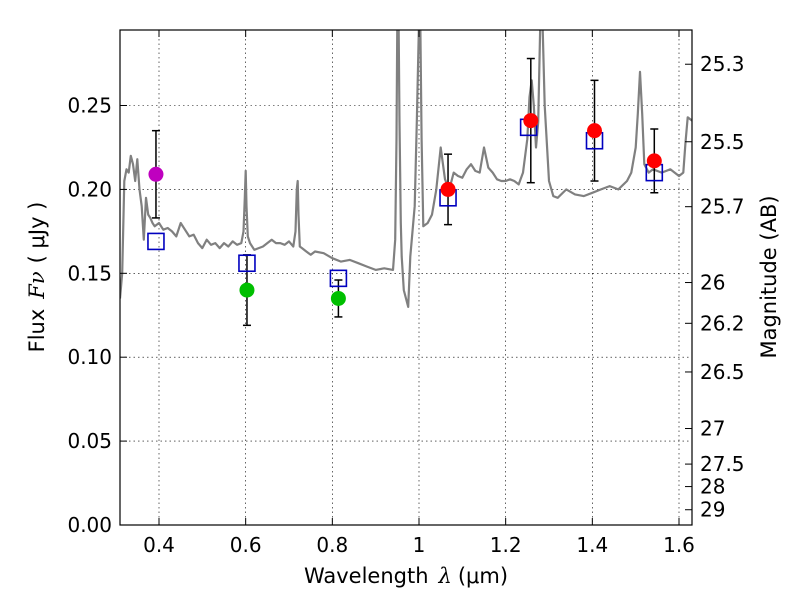 The width and height of the screenshot is (800, 600). I want to click on x-tick-label: 0.6, so click(246, 545).